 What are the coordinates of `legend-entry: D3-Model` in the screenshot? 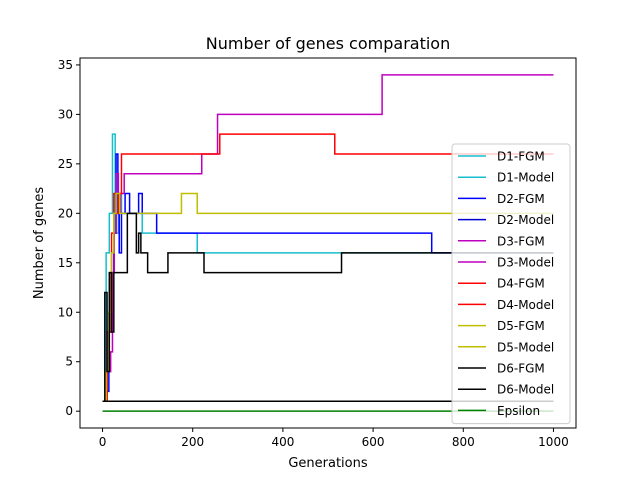 It's located at (525, 263).